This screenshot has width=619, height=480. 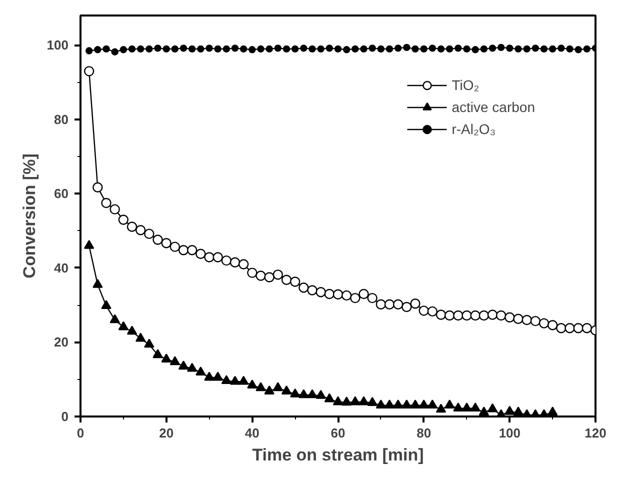 What do you see at coordinates (493, 107) in the screenshot?
I see `legend-label: active carbon` at bounding box center [493, 107].